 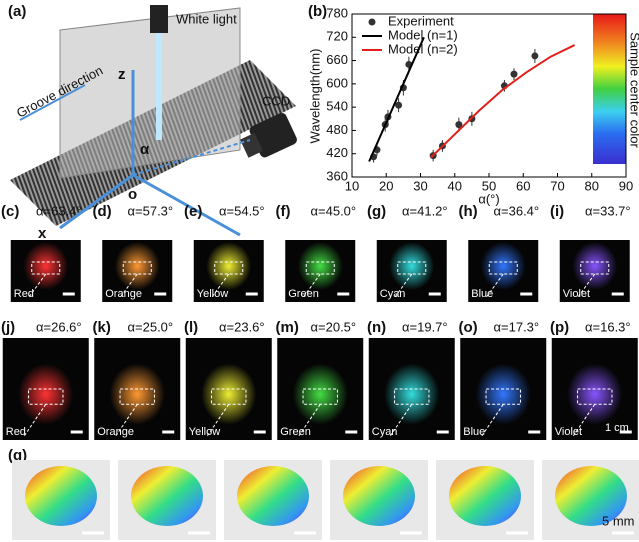 What do you see at coordinates (557, 211) in the screenshot?
I see `panel-label: (i)` at bounding box center [557, 211].